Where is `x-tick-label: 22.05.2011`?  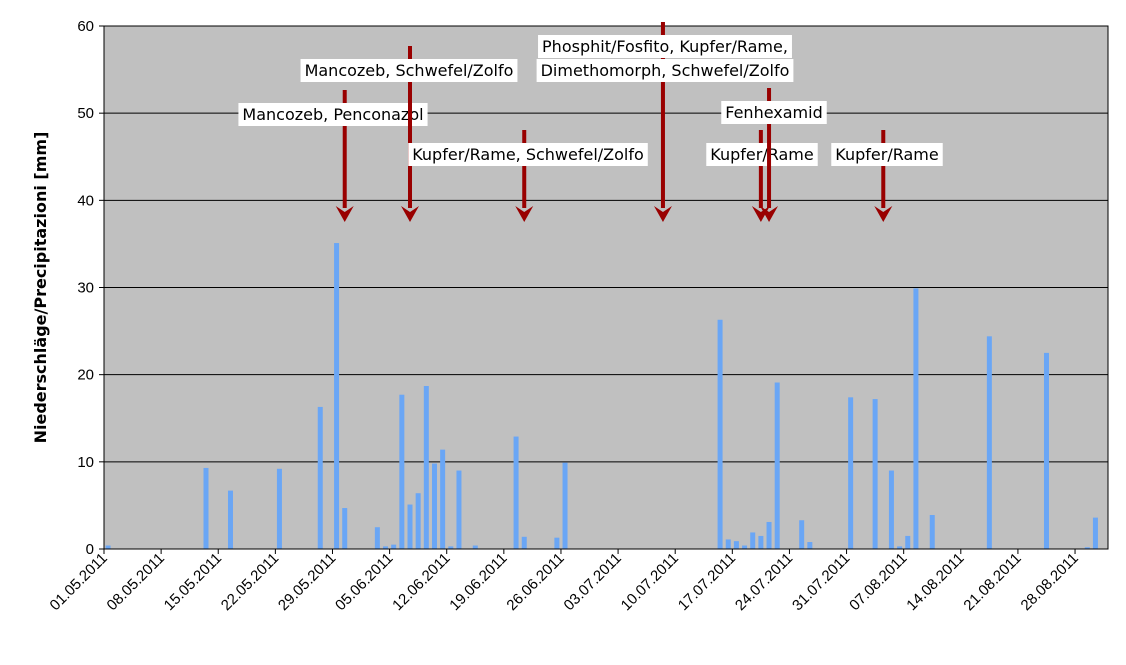
x-tick-label: 22.05.2011 is located at coordinates (250, 582).